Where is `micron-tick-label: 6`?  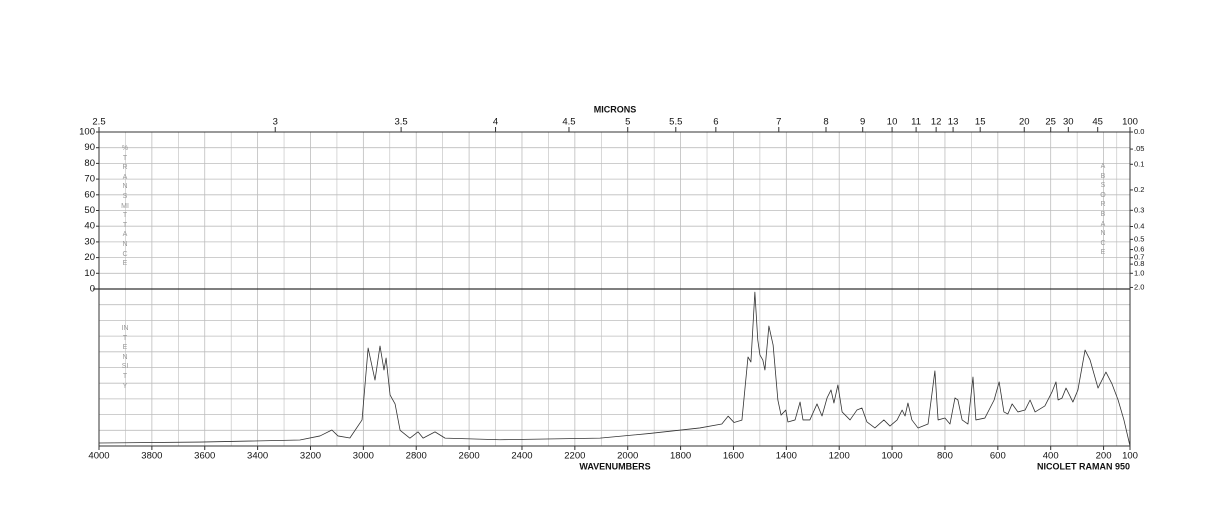
micron-tick-label: 6 is located at coordinates (715, 122).